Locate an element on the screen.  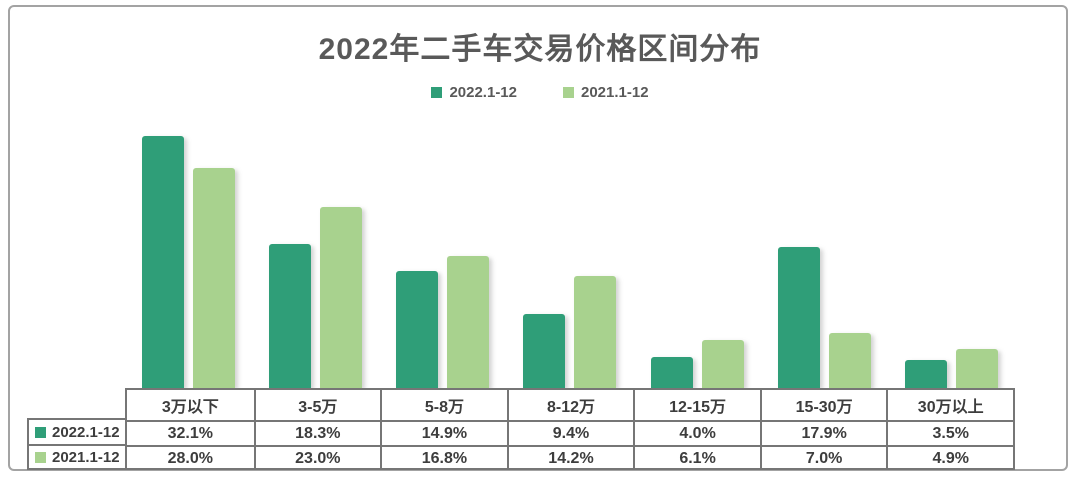
bar-2021.1-12-3万以下 is located at coordinates (214, 278).